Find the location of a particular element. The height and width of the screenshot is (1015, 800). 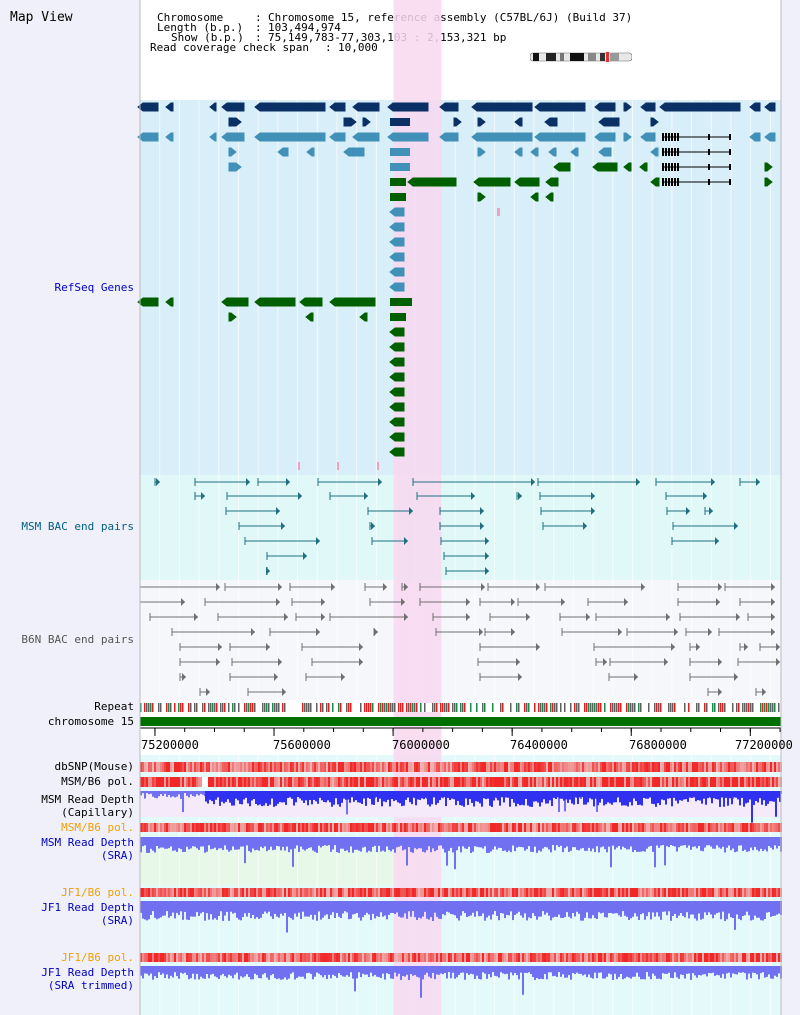

track-label-msm-bac: MSM BAC end pairs is located at coordinates (77, 526).